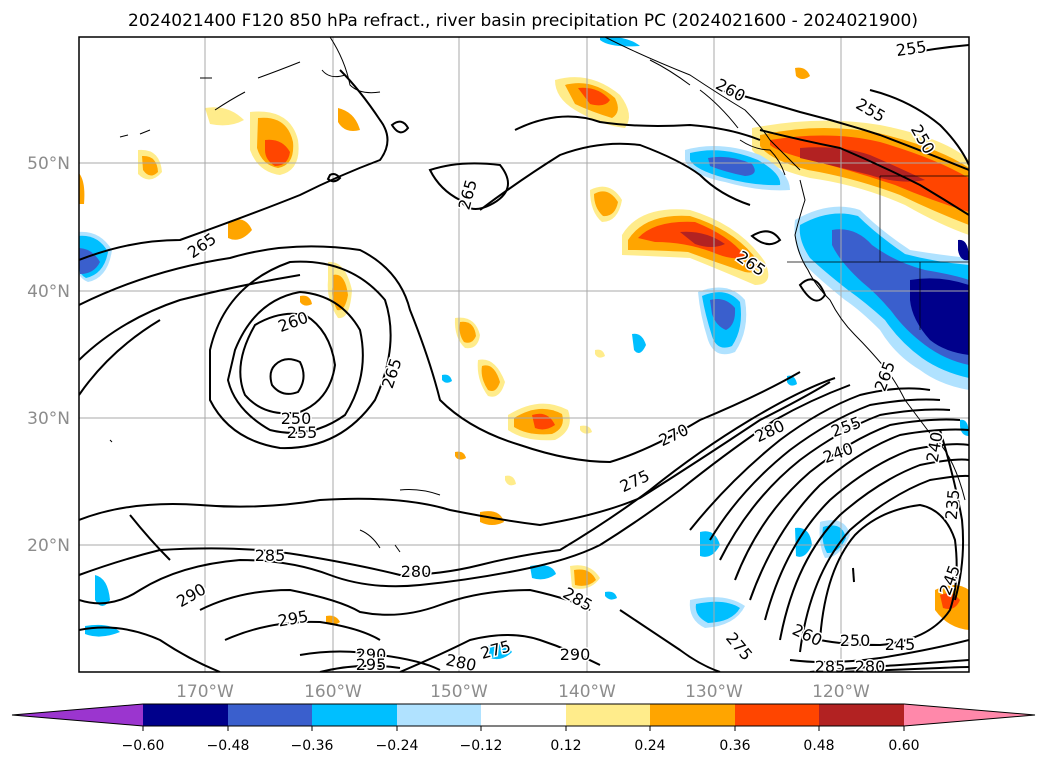  Describe the element at coordinates (48, 355) in the screenshot. I see `latitude-labels: 50°N 40°N 30°N 20°N` at that location.